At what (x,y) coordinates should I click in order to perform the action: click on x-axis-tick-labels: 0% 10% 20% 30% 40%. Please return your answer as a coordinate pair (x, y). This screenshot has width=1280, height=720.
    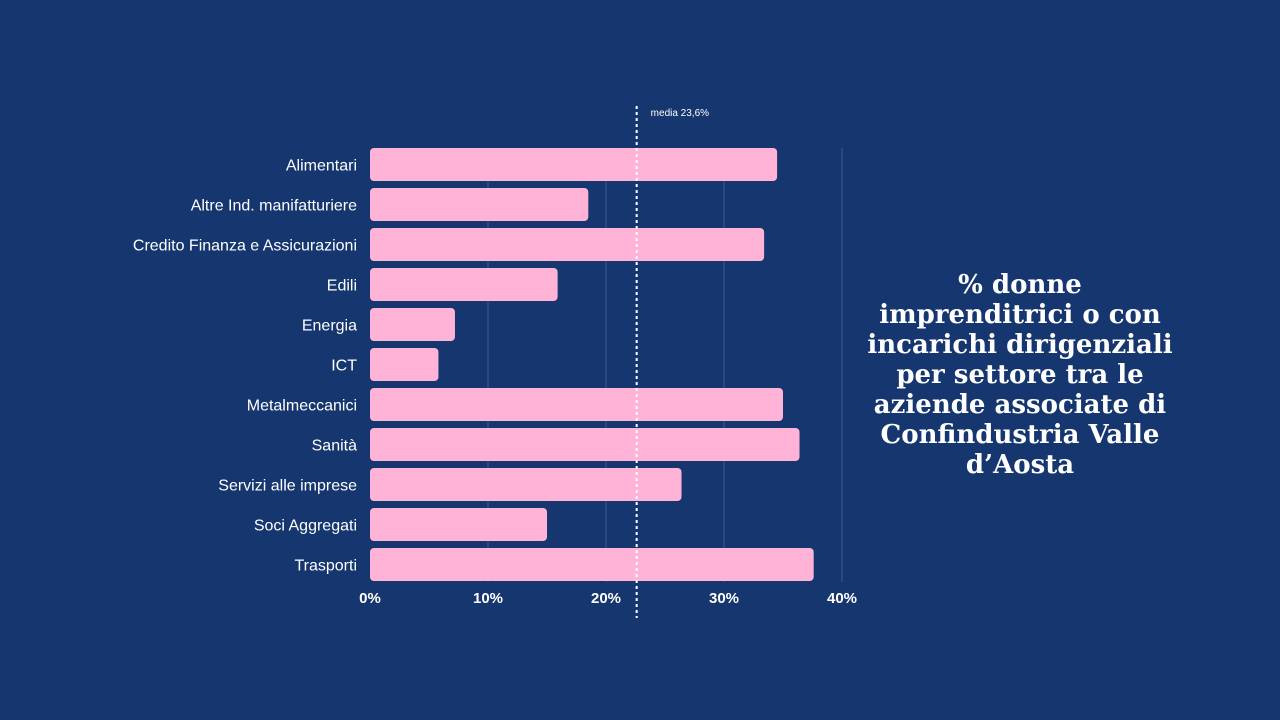
    Looking at the image, I should click on (608, 598).